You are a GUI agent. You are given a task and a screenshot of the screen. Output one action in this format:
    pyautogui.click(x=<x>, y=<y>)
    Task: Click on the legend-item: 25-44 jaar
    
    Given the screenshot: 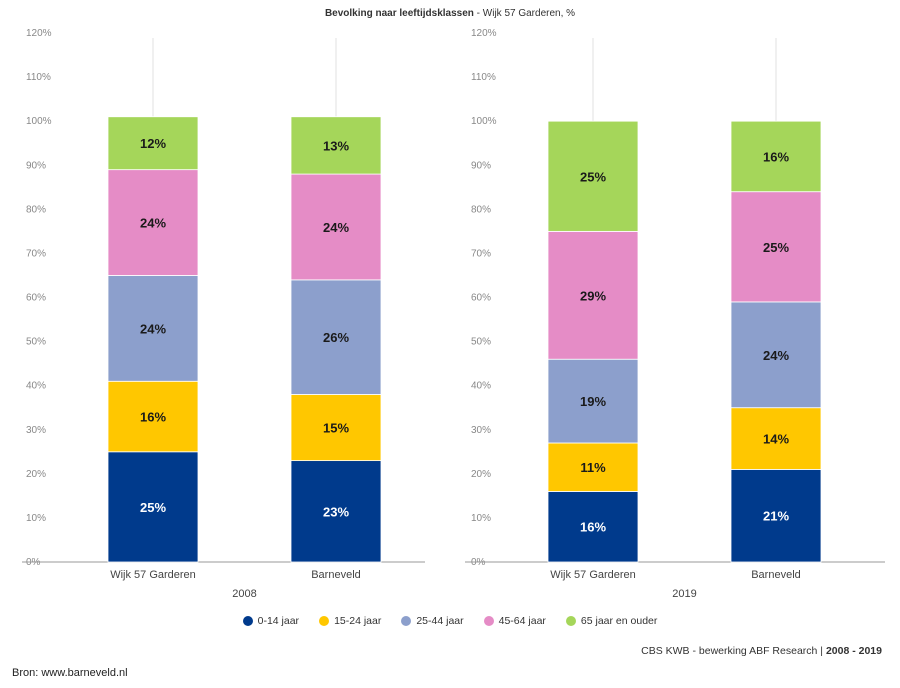 What is the action you would take?
    pyautogui.click(x=432, y=621)
    